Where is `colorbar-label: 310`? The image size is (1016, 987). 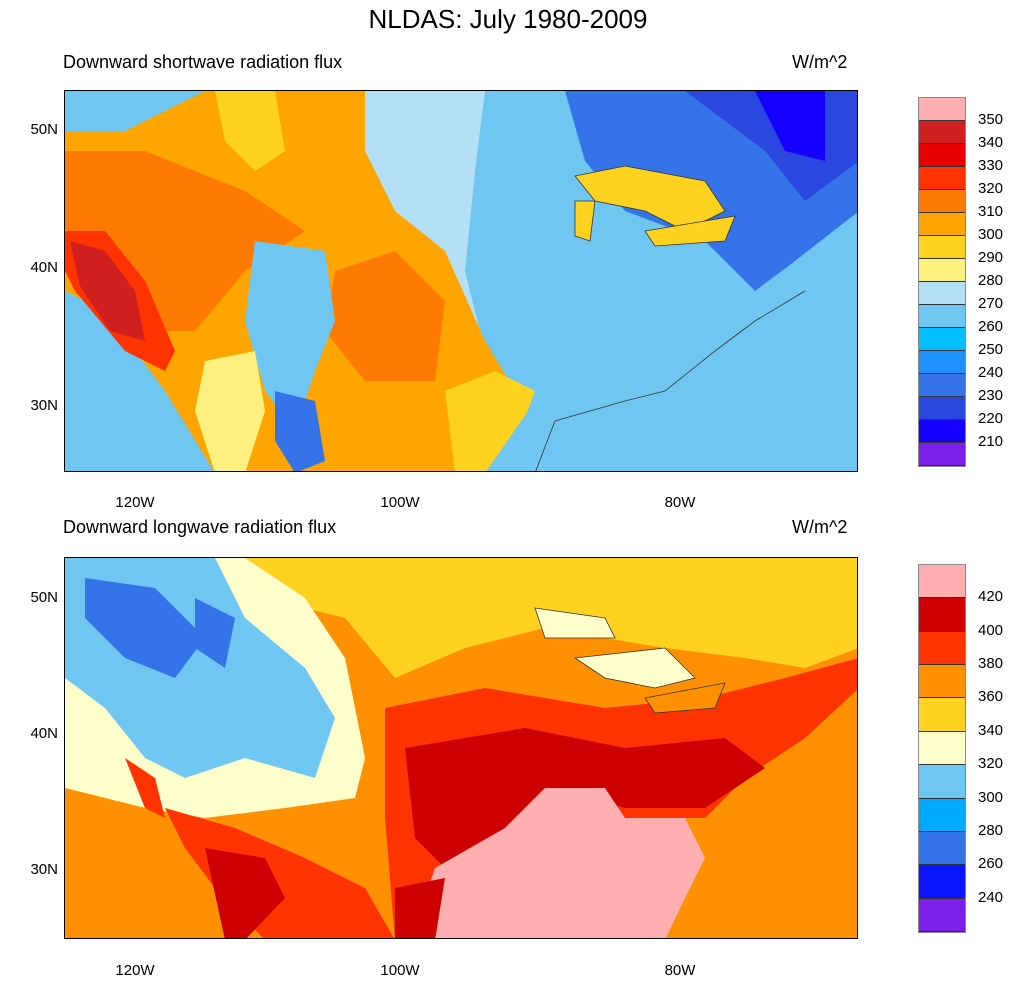 colorbar-label: 310 is located at coordinates (991, 211).